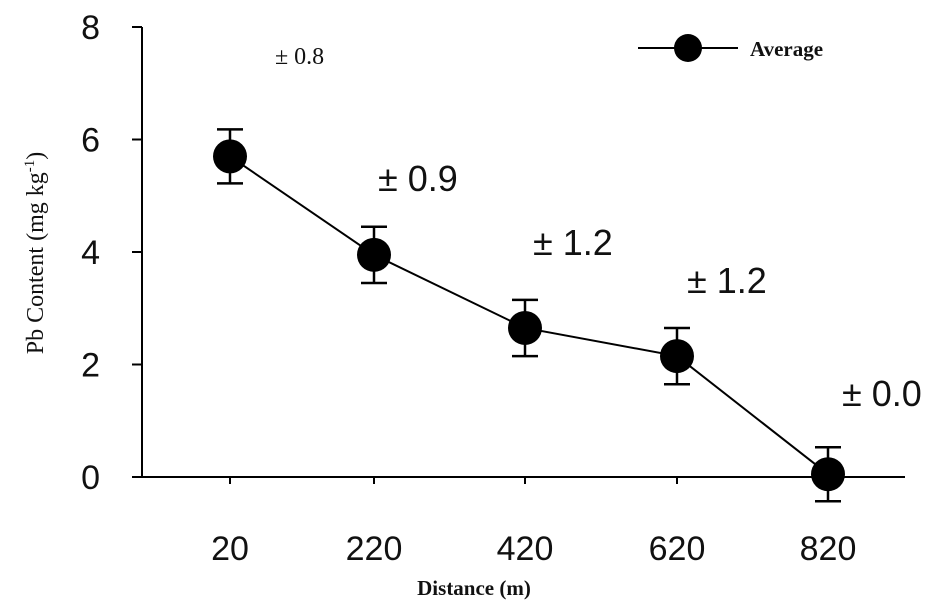 The height and width of the screenshot is (604, 947). Describe the element at coordinates (677, 549) in the screenshot. I see `x-tick-label: 620` at that location.